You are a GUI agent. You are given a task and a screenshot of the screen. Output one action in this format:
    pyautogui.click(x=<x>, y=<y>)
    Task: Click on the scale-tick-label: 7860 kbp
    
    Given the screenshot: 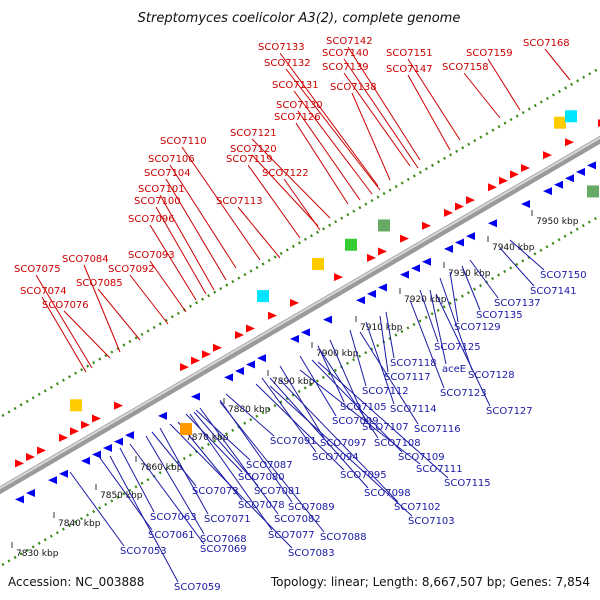 What is the action you would take?
    pyautogui.click(x=161, y=468)
    